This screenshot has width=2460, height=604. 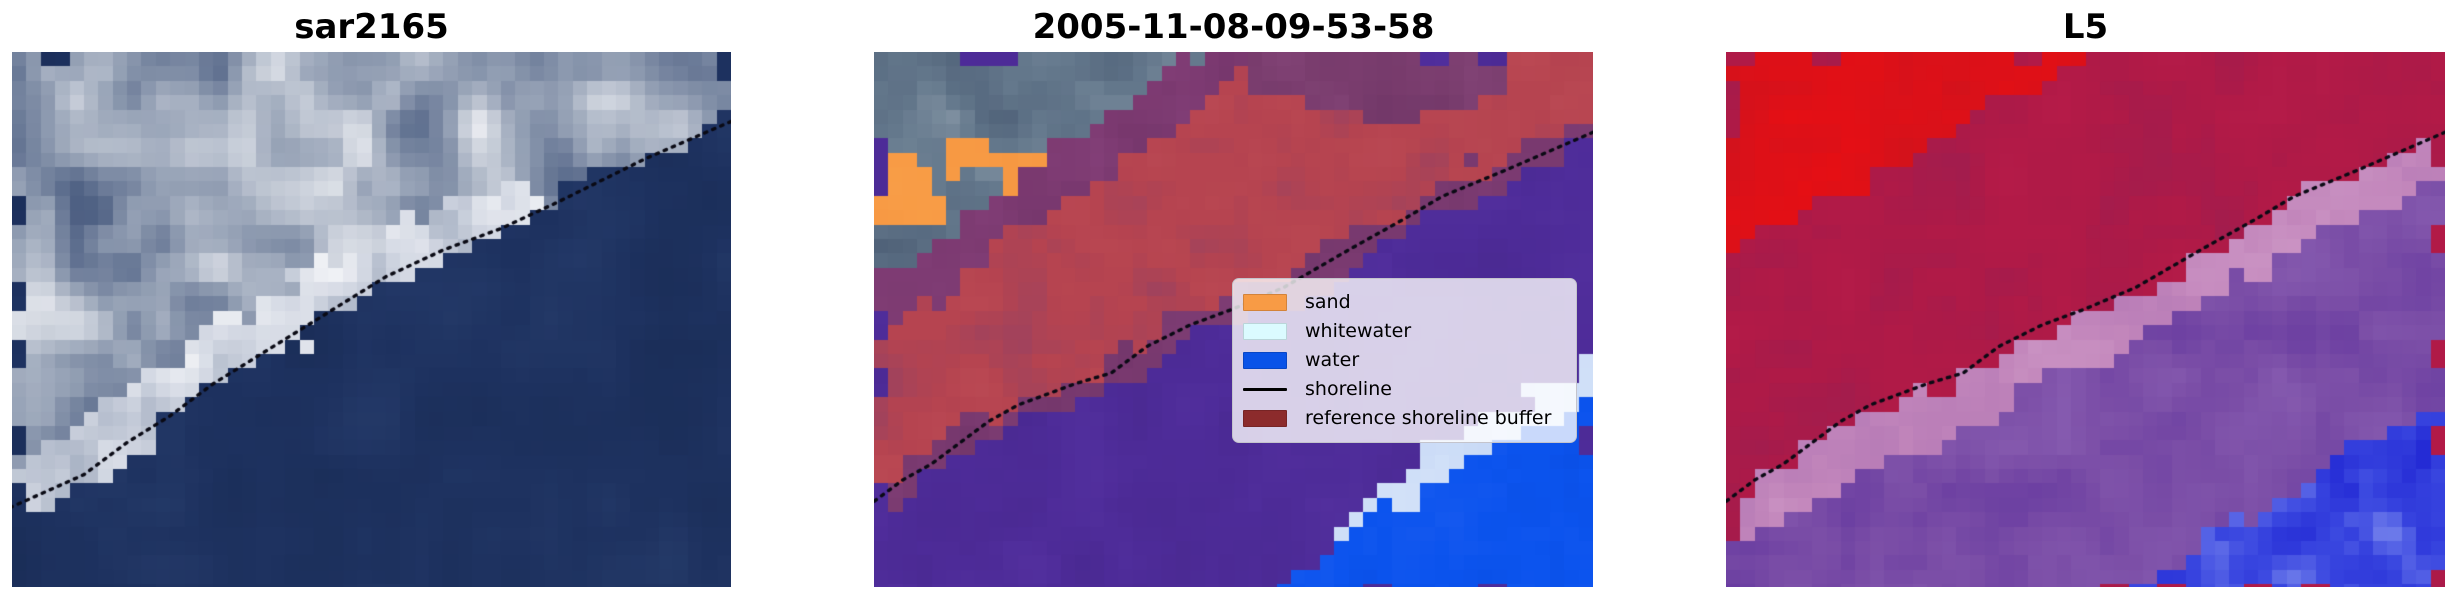 What do you see at coordinates (2085, 27) in the screenshot?
I see `panel-l5-title: L5` at bounding box center [2085, 27].